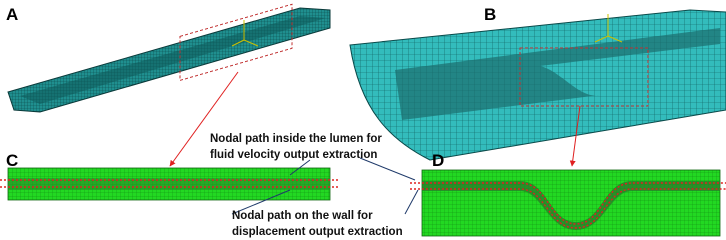  What do you see at coordinates (568, 208) in the screenshot?
I see `path-wall-d` at bounding box center [568, 208].